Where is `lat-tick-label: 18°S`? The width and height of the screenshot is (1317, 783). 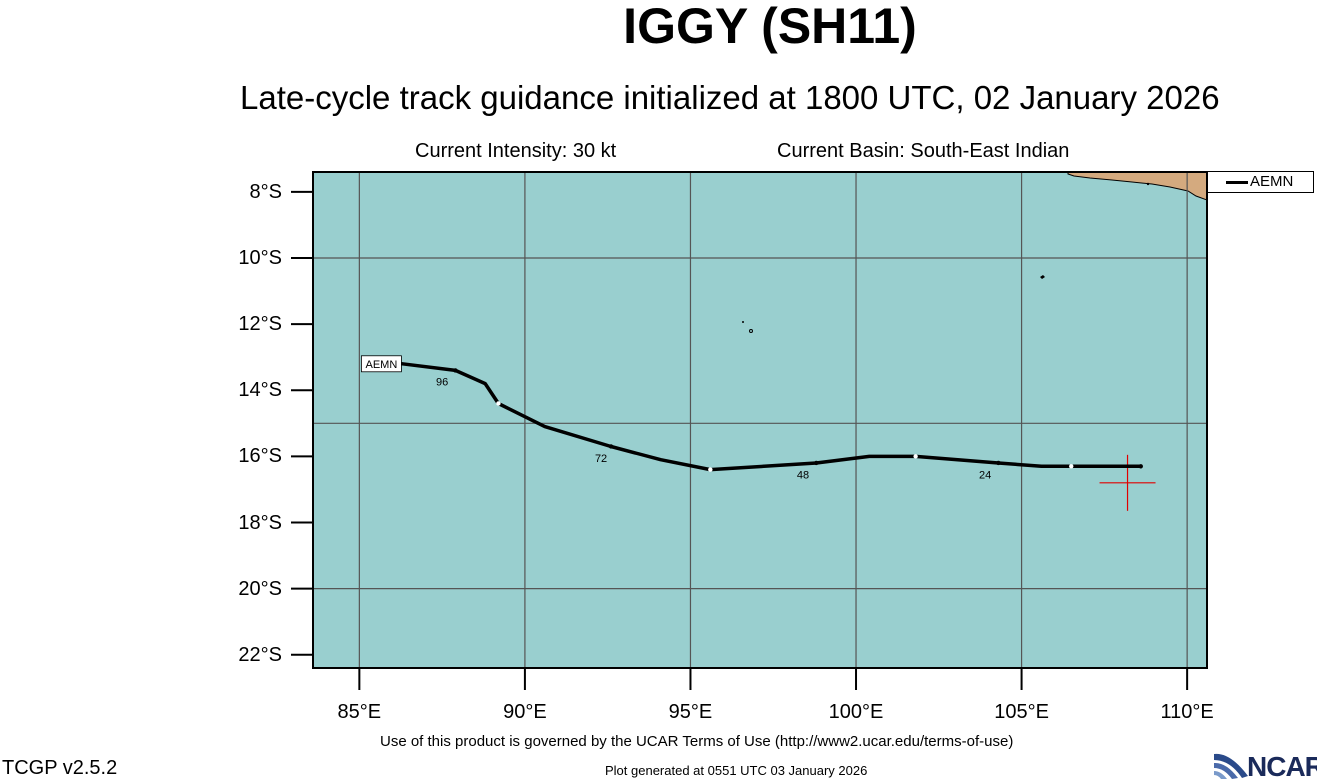
lat-tick-label: 18°S is located at coordinates (260, 522).